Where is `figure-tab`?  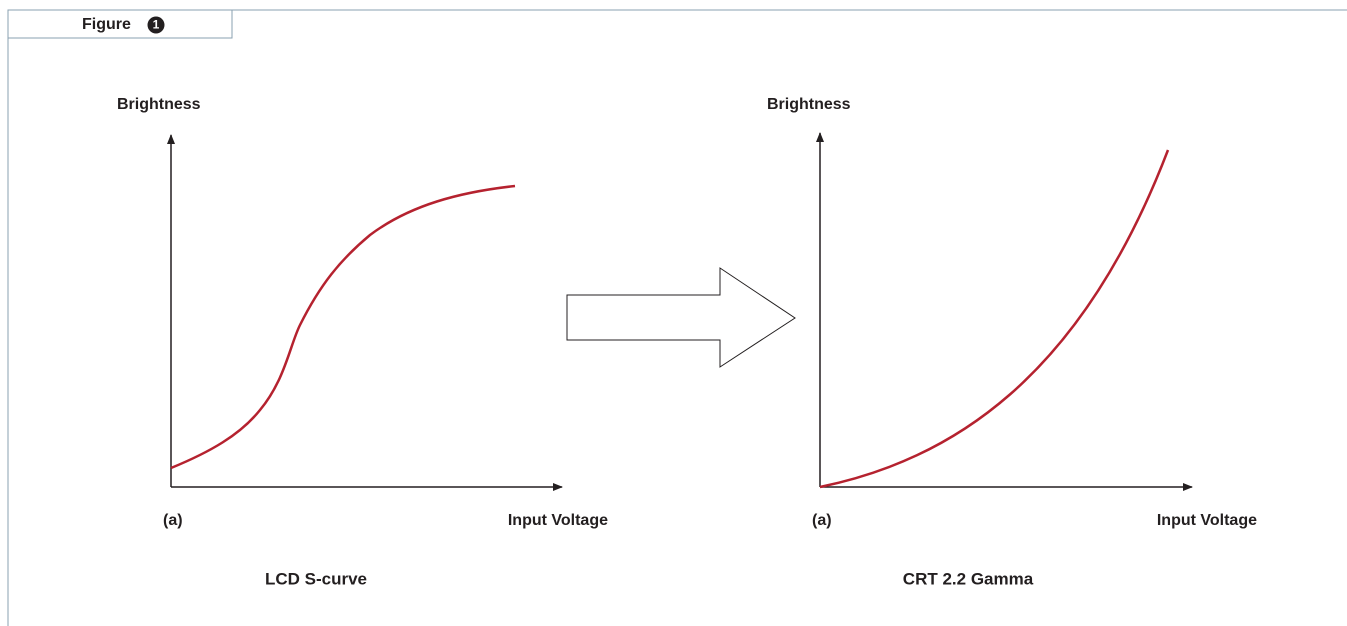
figure-tab is located at coordinates (120, 24).